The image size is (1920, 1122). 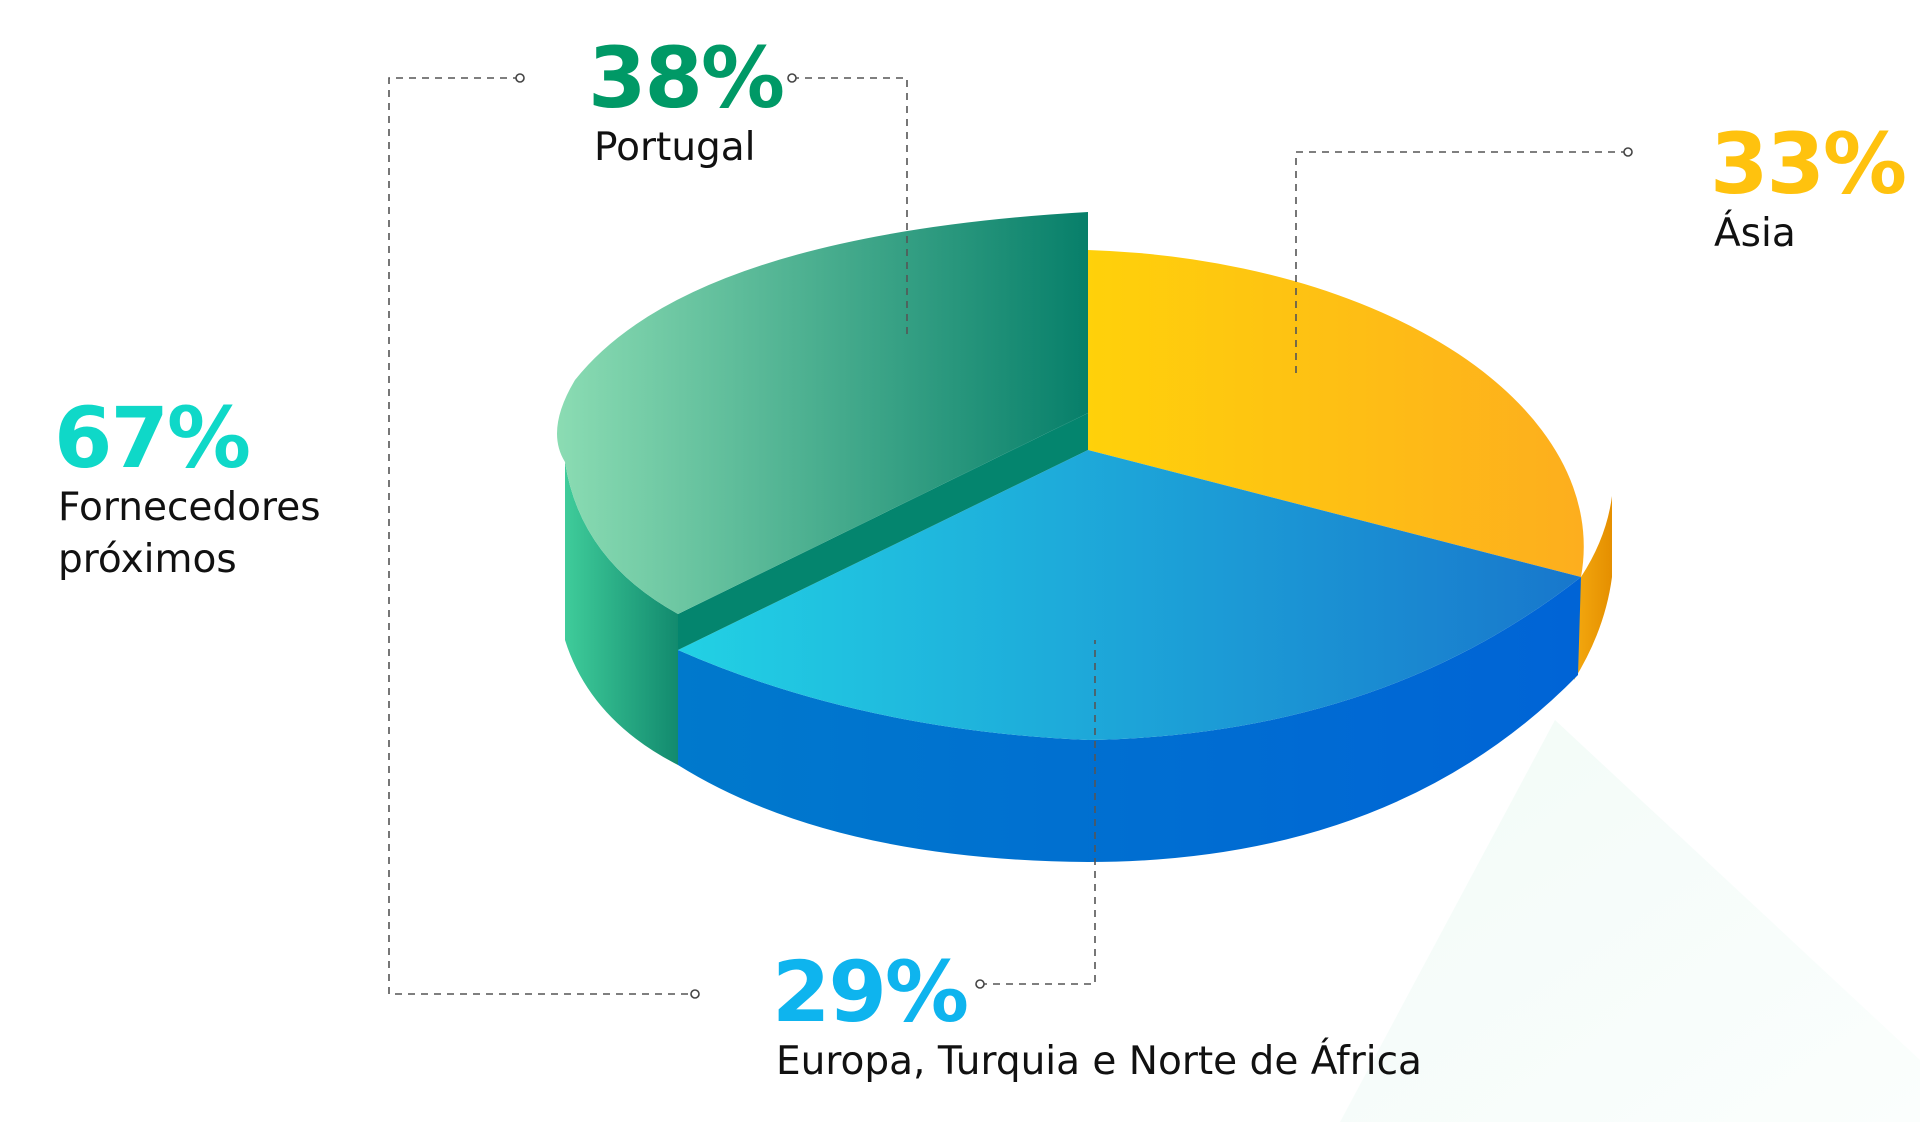 What do you see at coordinates (189, 534) in the screenshot?
I see `label-group: Fornecedores próximos` at bounding box center [189, 534].